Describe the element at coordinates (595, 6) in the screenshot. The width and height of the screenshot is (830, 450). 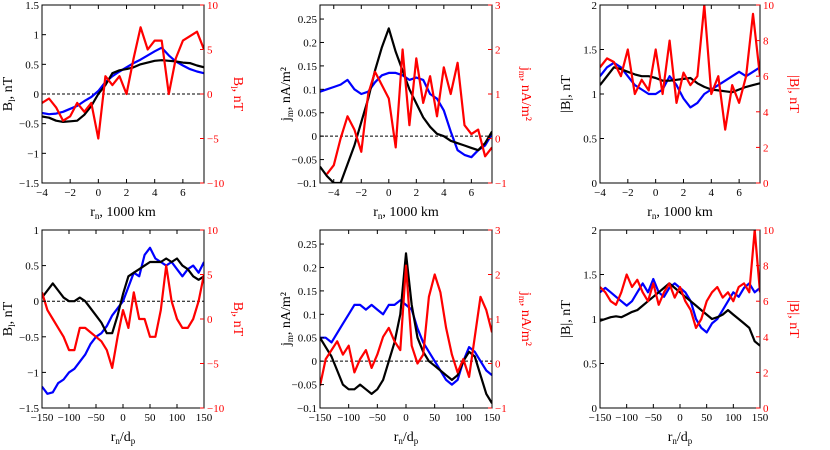
I see `y-tick-label-left: 2` at that location.